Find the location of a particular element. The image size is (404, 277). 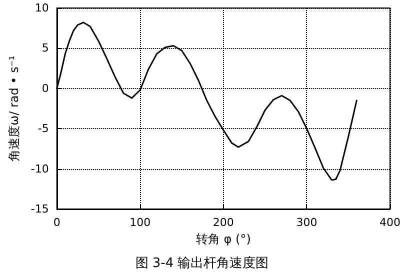

y-tick-label: 5 is located at coordinates (45, 48).